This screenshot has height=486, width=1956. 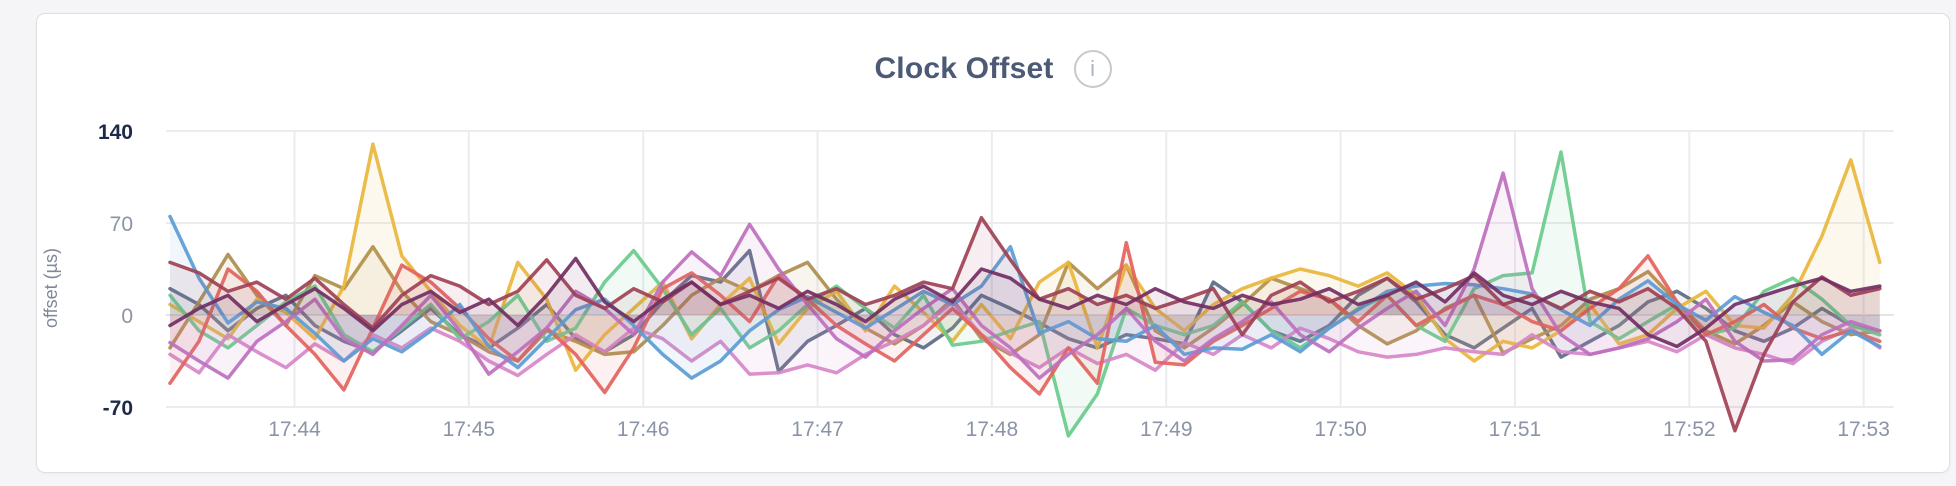 What do you see at coordinates (1689, 429) in the screenshot?
I see `x-tick-label: 17:52` at bounding box center [1689, 429].